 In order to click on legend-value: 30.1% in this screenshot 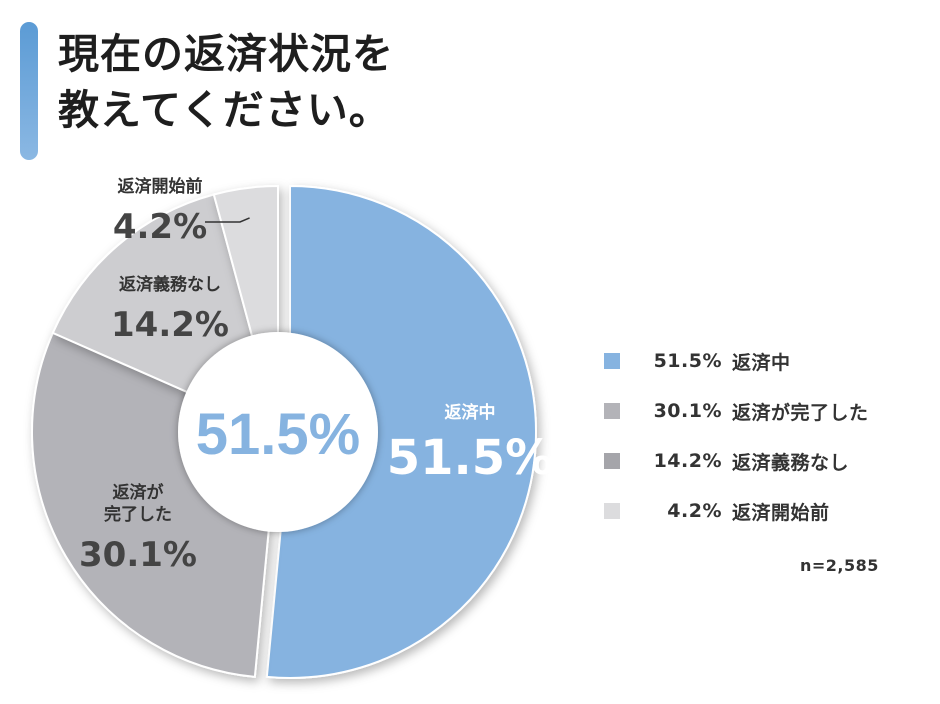, I will do `click(687, 411)`.